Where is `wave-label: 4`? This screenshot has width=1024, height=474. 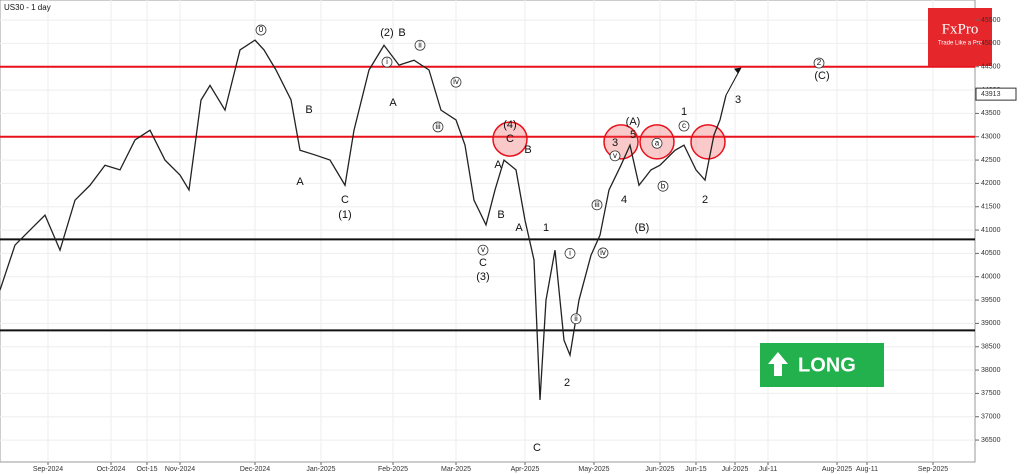 wave-label: 4 is located at coordinates (624, 200).